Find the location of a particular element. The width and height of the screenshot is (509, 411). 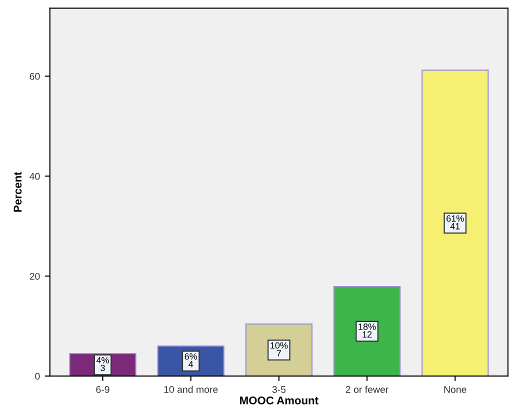

x-tick-label: 10 and more is located at coordinates (191, 389).